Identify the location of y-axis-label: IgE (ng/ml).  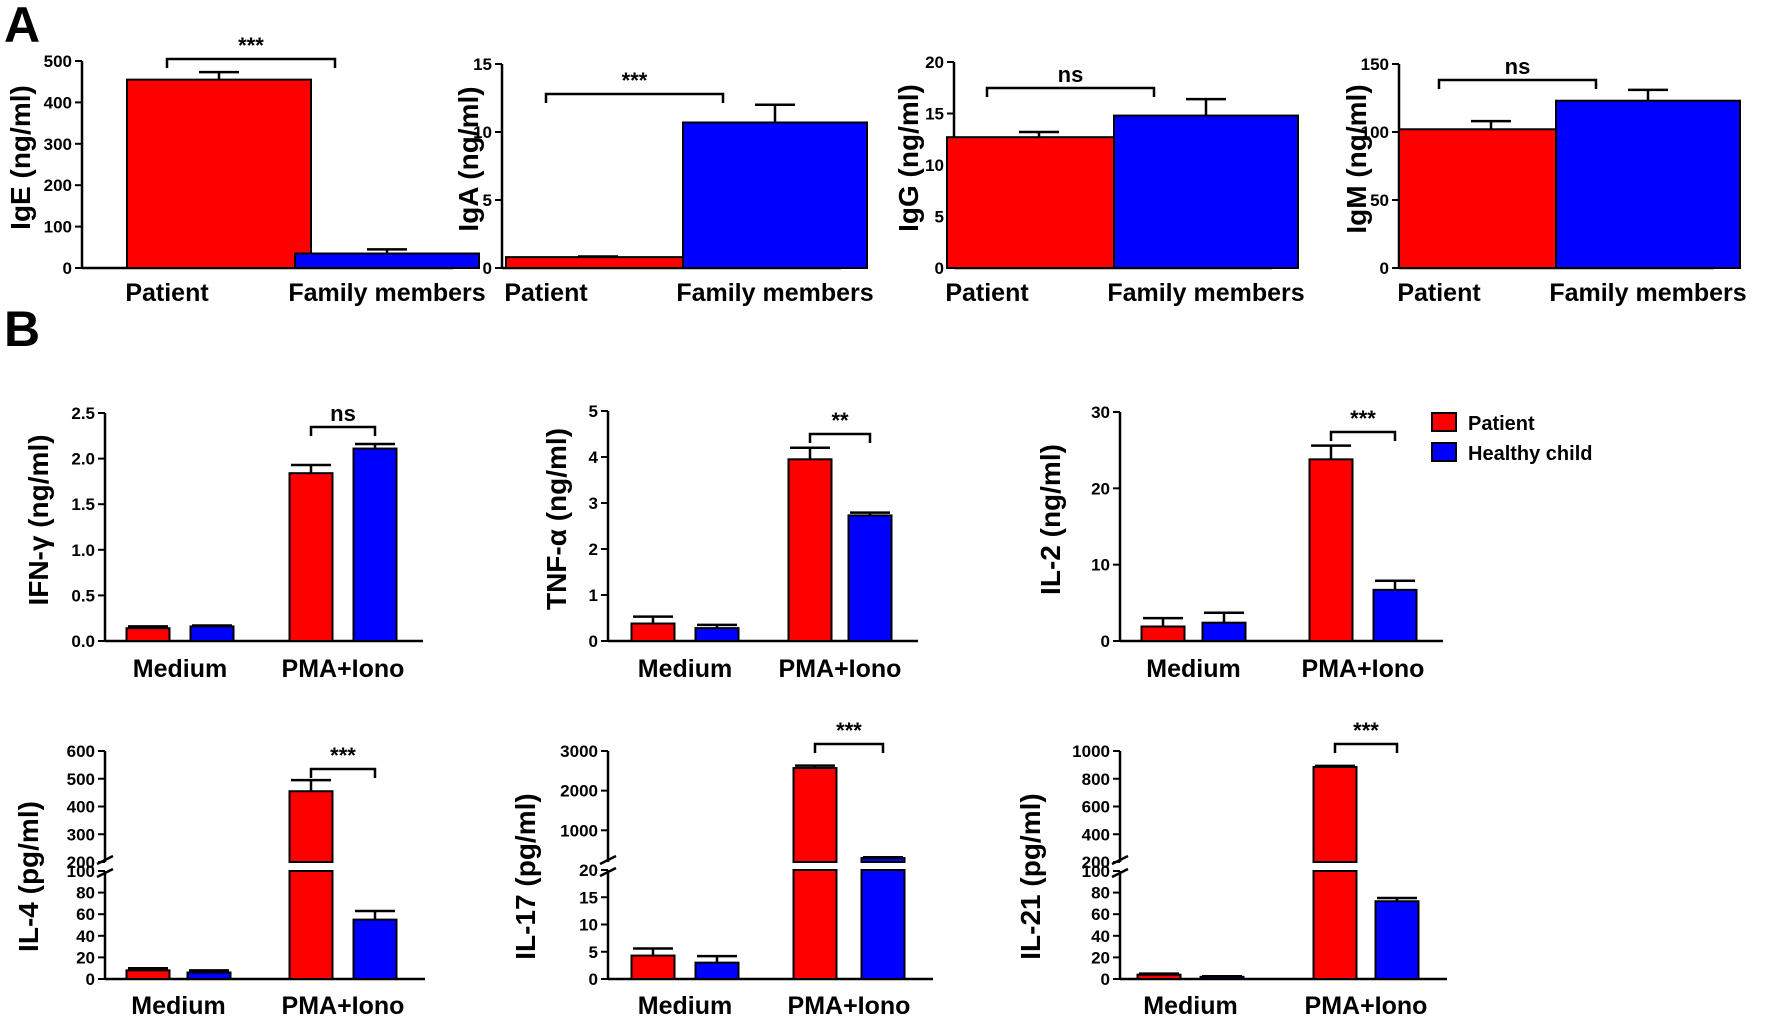
(20, 157).